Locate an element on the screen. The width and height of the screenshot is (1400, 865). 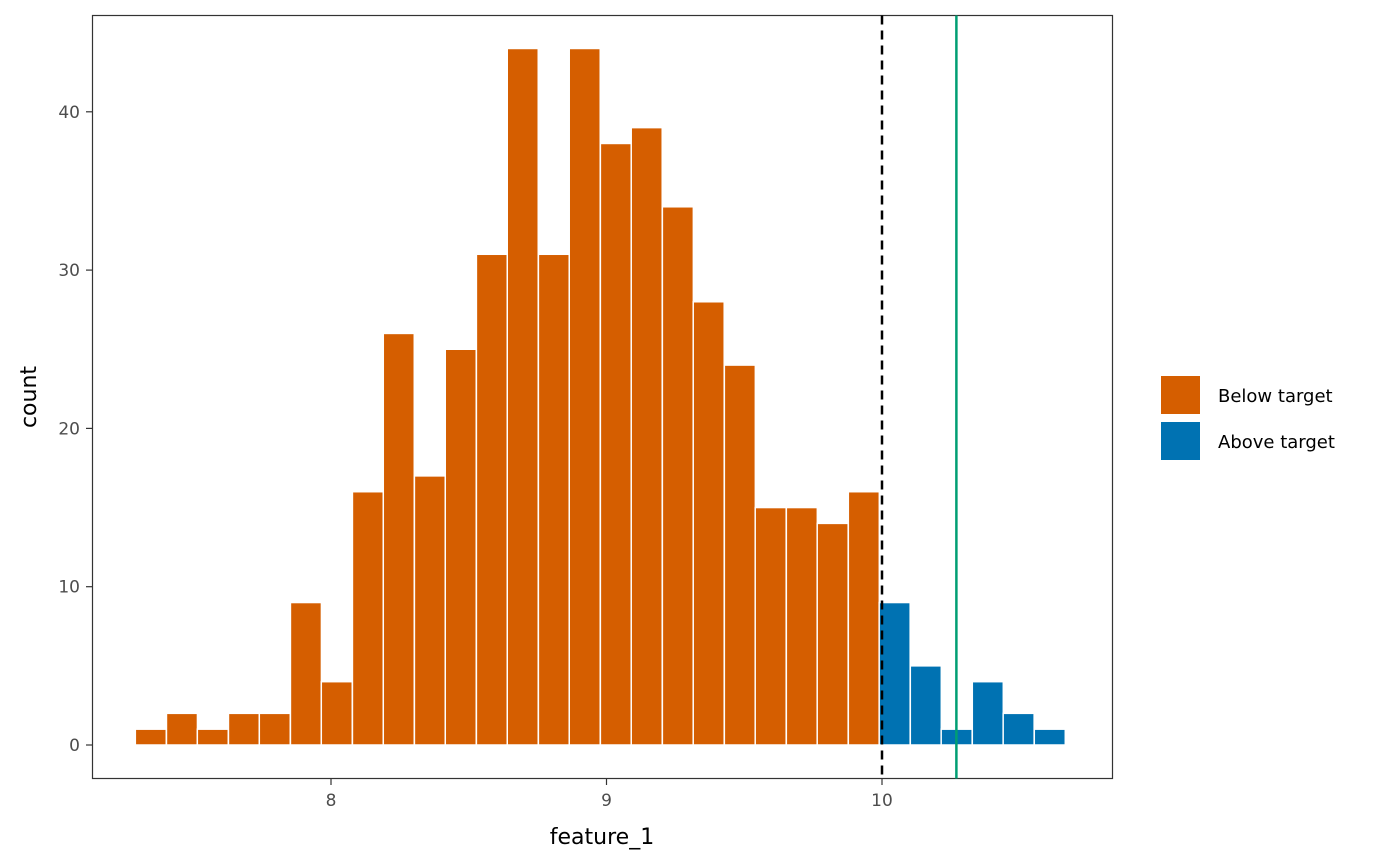
x-axis: 8 9 10 is located at coordinates (609, 794).